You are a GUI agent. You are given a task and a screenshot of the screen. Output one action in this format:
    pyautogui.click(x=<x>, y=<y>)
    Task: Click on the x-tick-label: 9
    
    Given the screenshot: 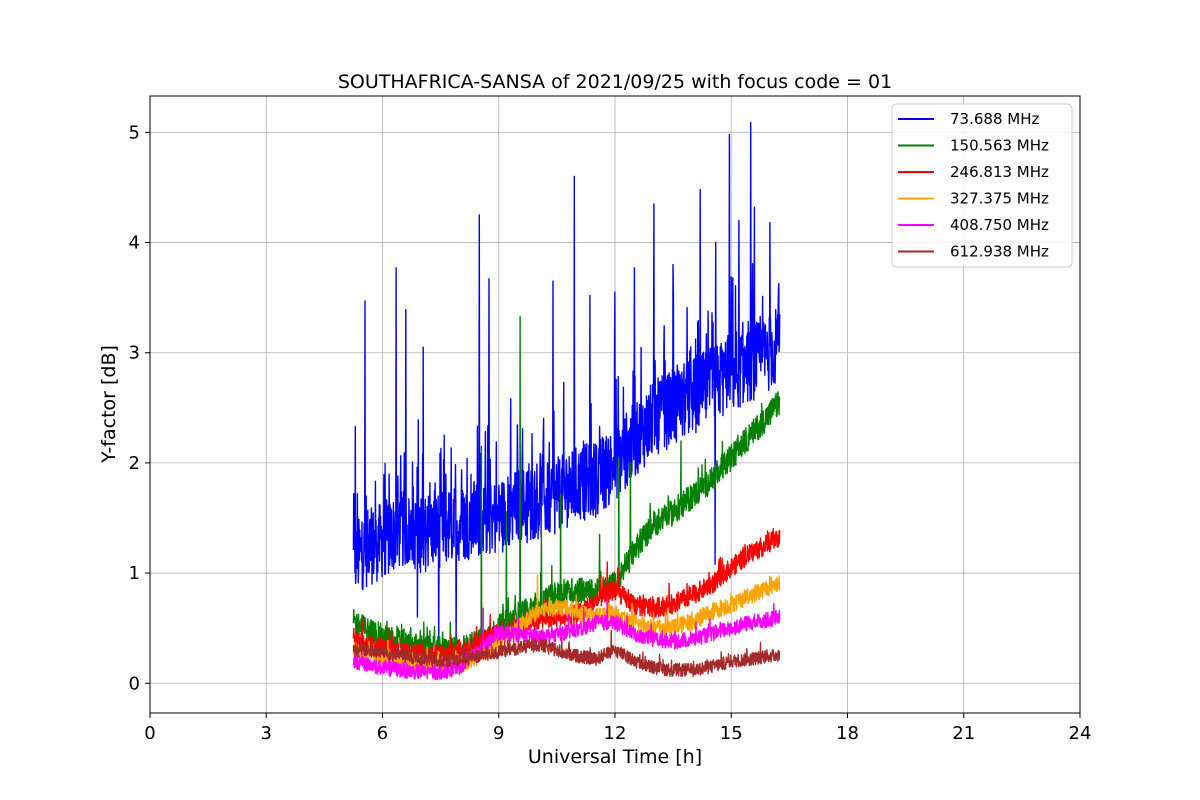 What is the action you would take?
    pyautogui.click(x=498, y=733)
    